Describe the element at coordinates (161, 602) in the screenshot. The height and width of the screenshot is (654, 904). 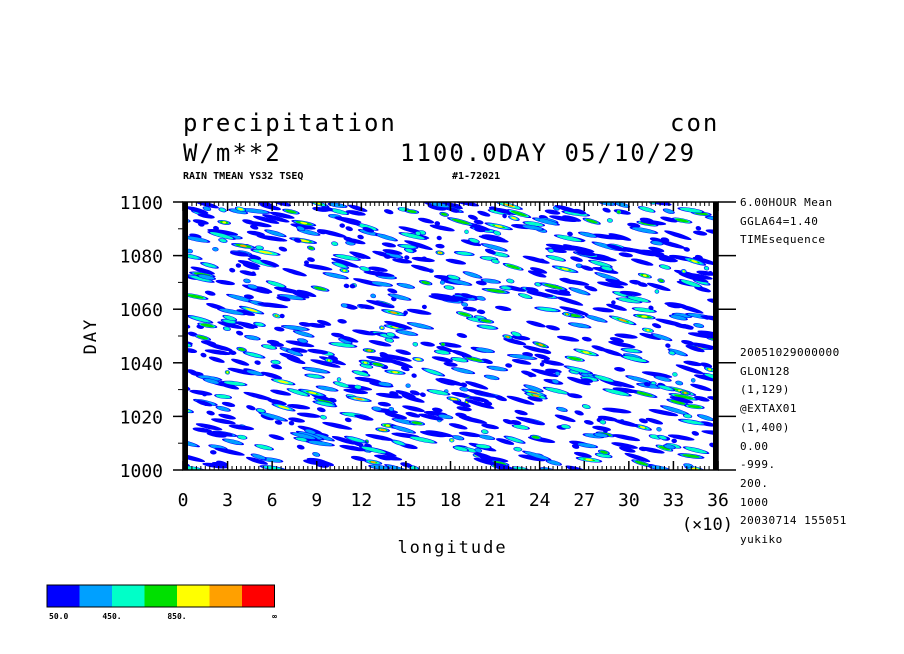
I see `colorbar: 50.0 450. 850. ∞` at that location.